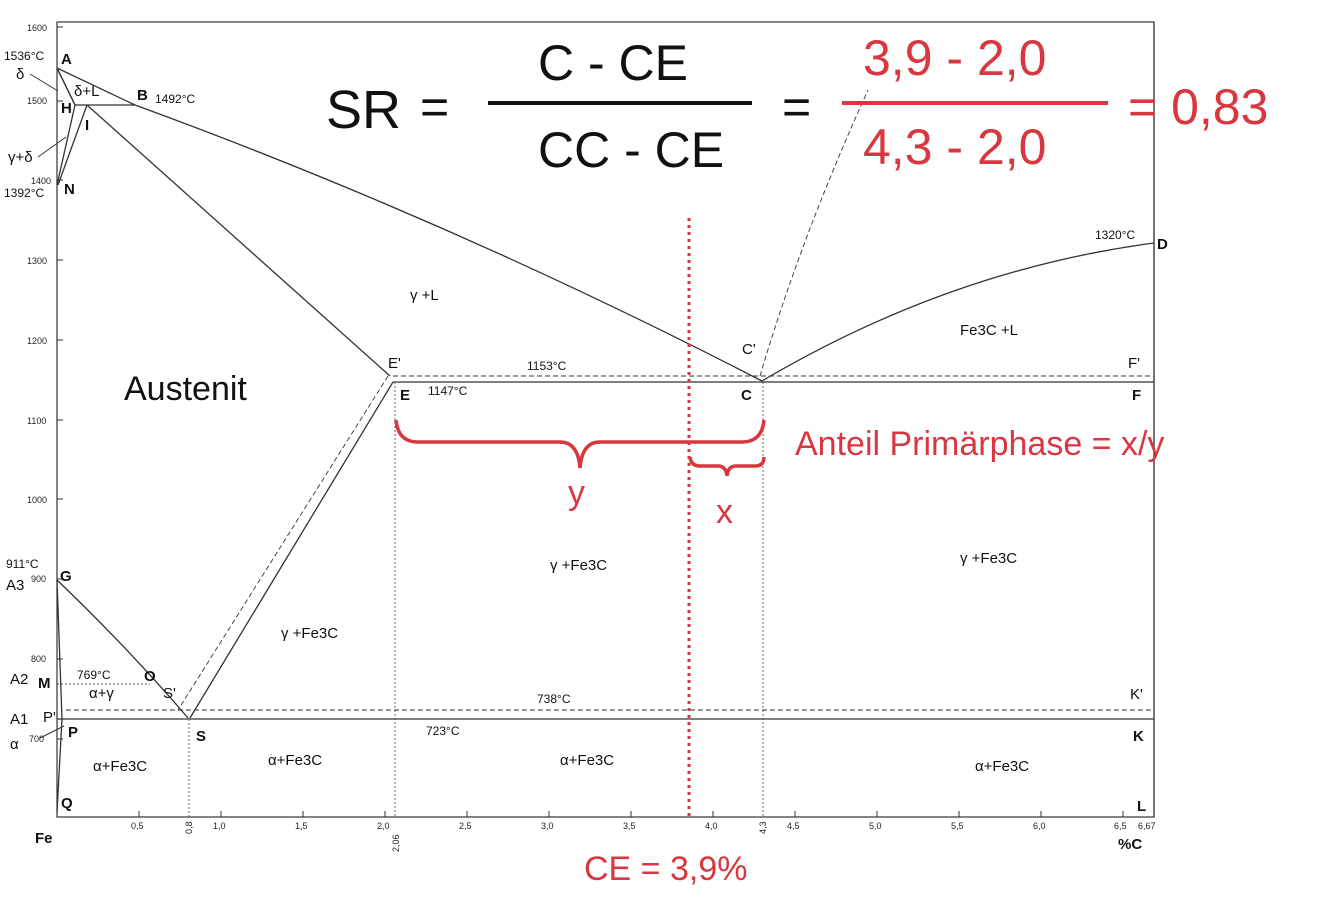  Describe the element at coordinates (150, 676) in the screenshot. I see `point-O: O` at that location.